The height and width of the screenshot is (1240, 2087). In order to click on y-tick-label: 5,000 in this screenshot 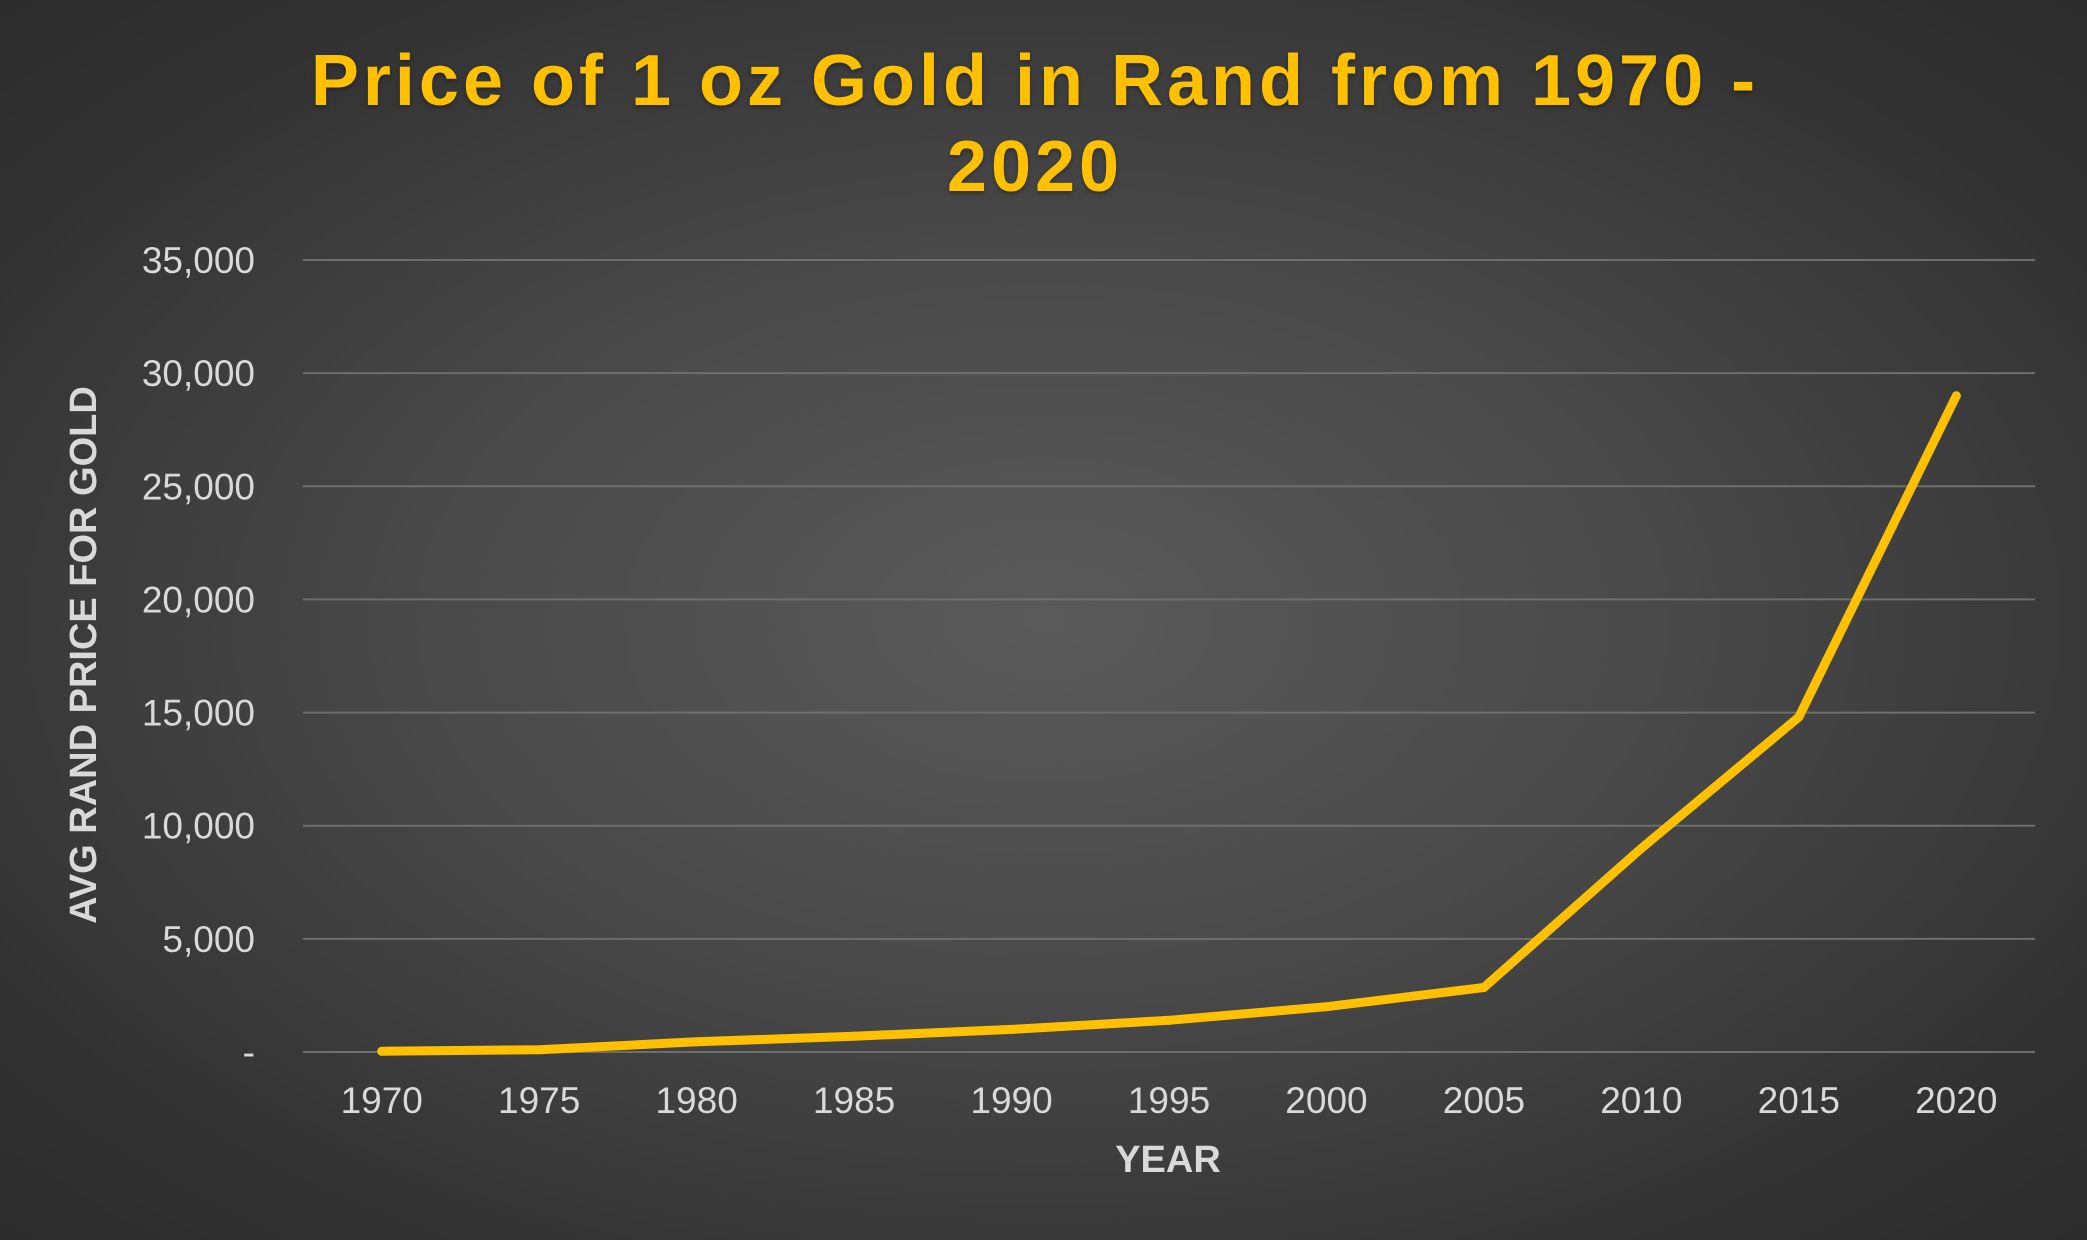, I will do `click(208, 939)`.